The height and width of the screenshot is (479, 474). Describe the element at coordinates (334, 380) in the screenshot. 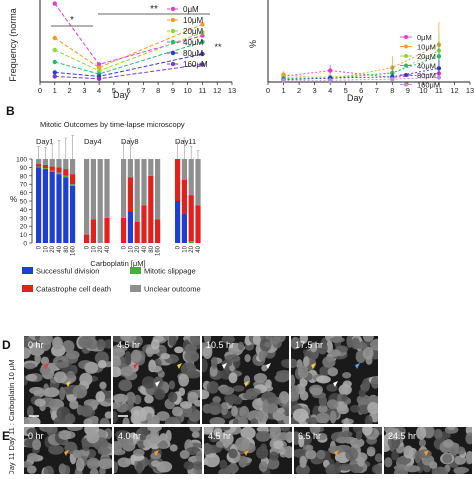

I see `timelapse-frame: 17.5 hr` at that location.